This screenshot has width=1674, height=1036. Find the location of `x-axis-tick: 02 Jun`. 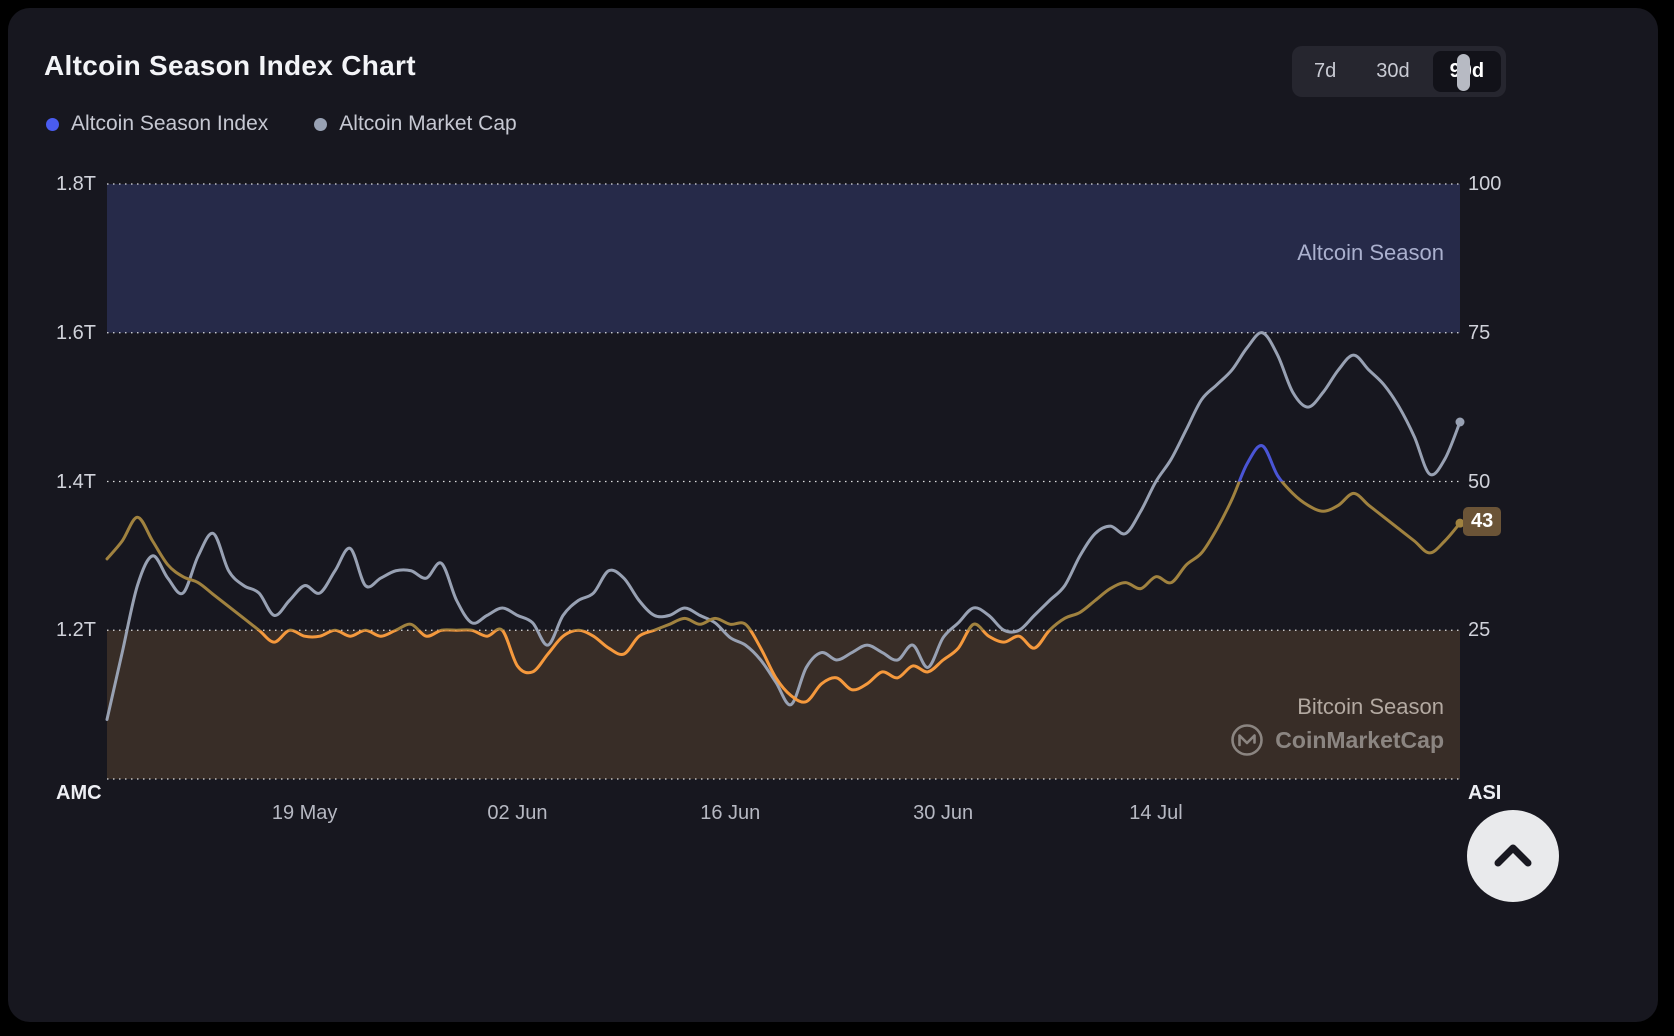

x-axis-tick: 02 Jun is located at coordinates (517, 813).